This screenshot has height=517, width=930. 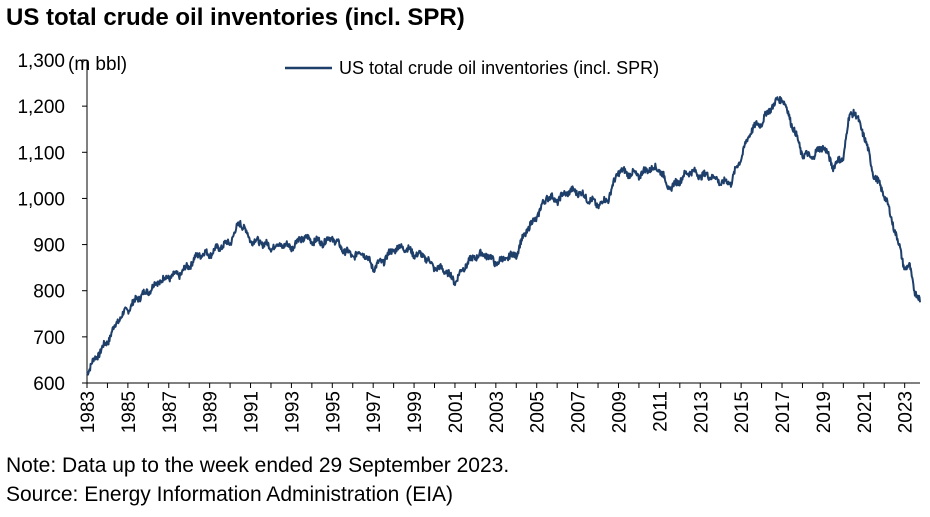 What do you see at coordinates (783, 412) in the screenshot?
I see `x-tick-label: 2017` at bounding box center [783, 412].